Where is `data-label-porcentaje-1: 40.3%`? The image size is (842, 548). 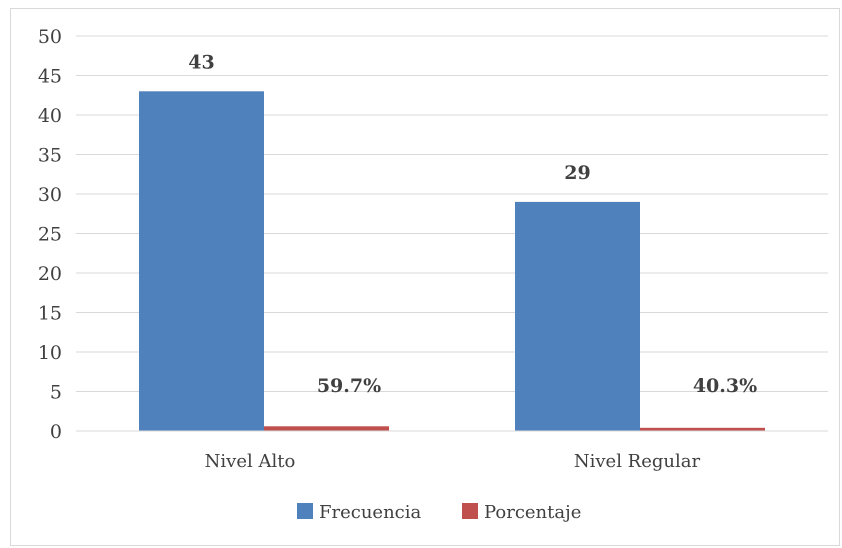 data-label-porcentaje-1: 40.3% is located at coordinates (725, 386).